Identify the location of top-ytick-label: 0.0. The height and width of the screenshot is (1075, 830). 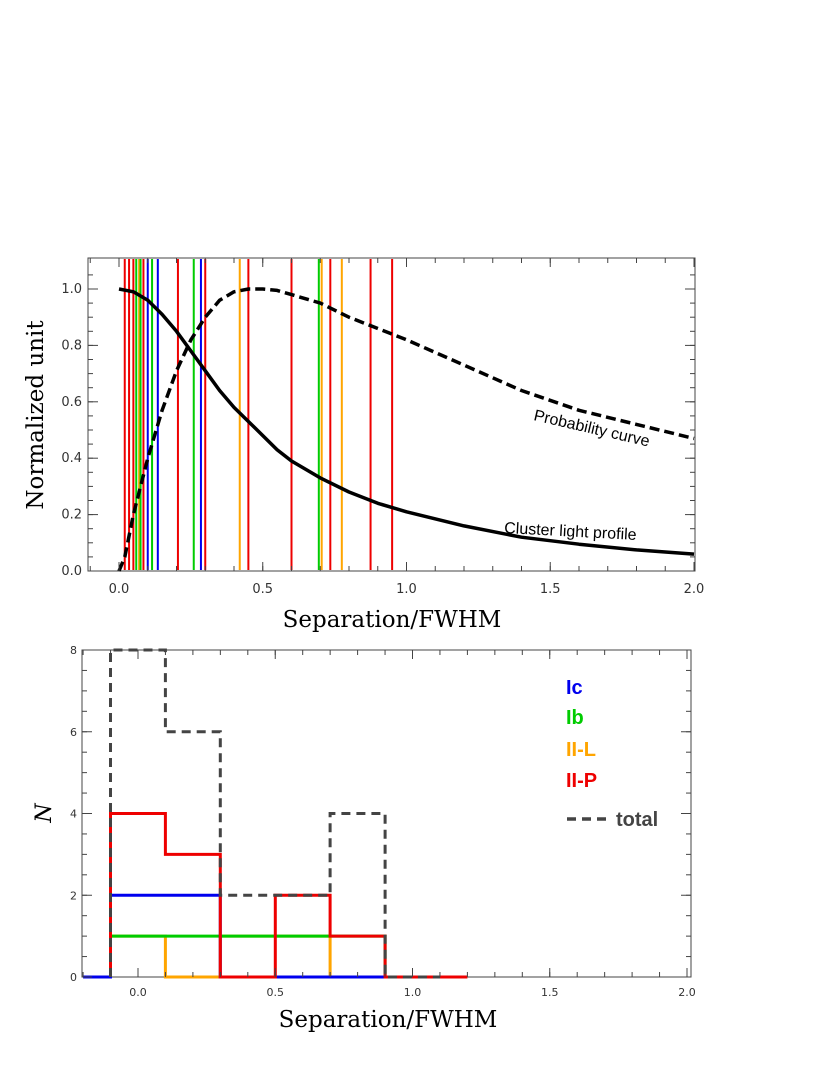
(71, 571).